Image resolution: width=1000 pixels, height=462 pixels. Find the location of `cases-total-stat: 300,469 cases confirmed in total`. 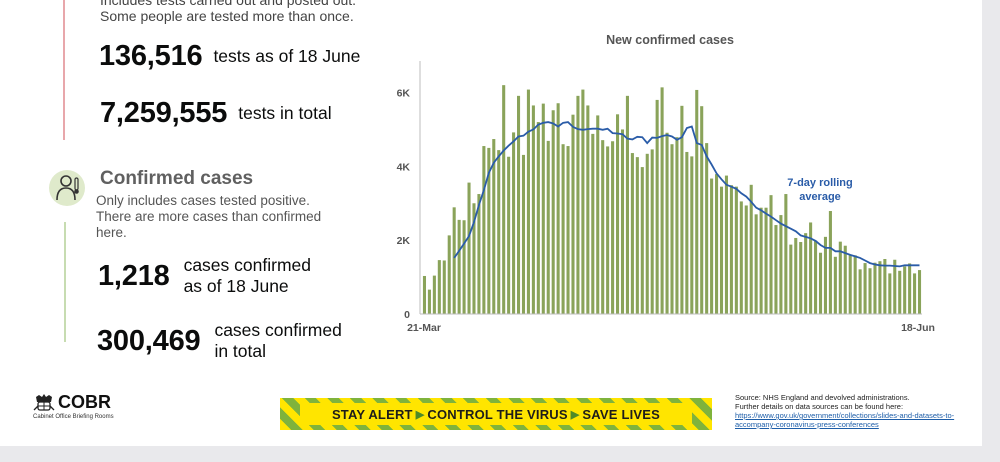

cases-total-stat: 300,469 cases confirmed in total is located at coordinates (219, 341).